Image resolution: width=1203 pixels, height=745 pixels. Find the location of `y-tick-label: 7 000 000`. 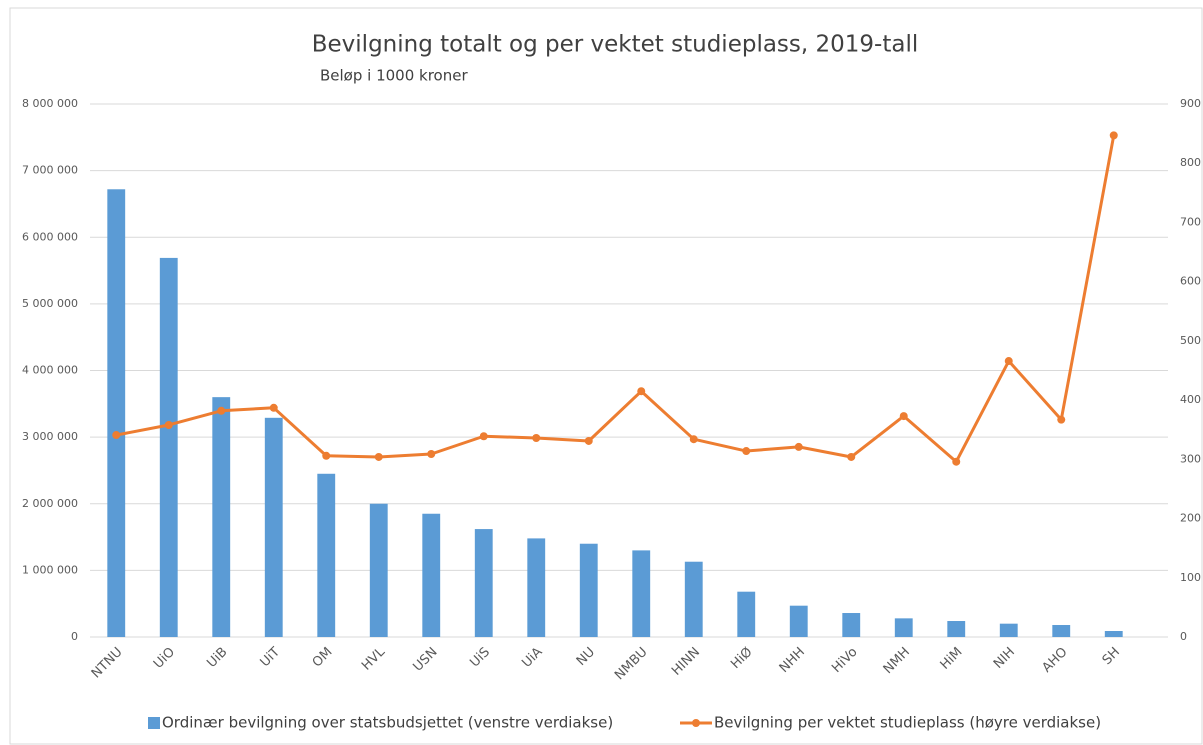

y-tick-label: 7 000 000 is located at coordinates (50, 170).